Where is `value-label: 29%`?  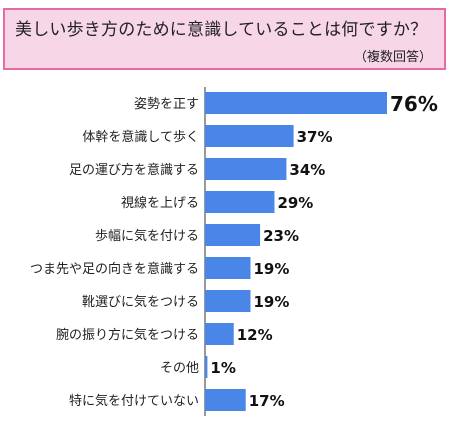
value-label: 29% is located at coordinates (295, 203).